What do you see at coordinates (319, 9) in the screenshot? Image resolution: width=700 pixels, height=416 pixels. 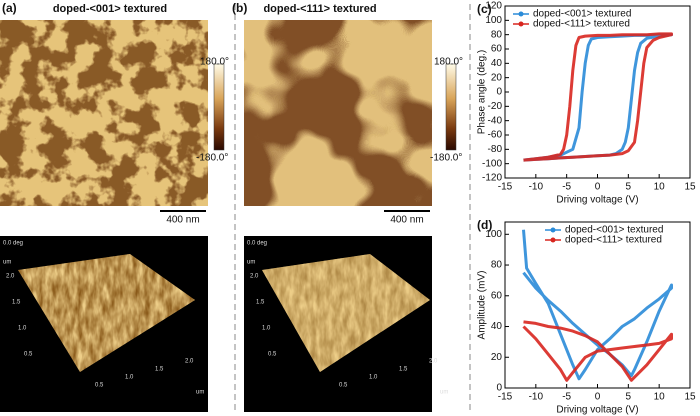 I see `panel-title: doped-<111> textured` at bounding box center [319, 9].